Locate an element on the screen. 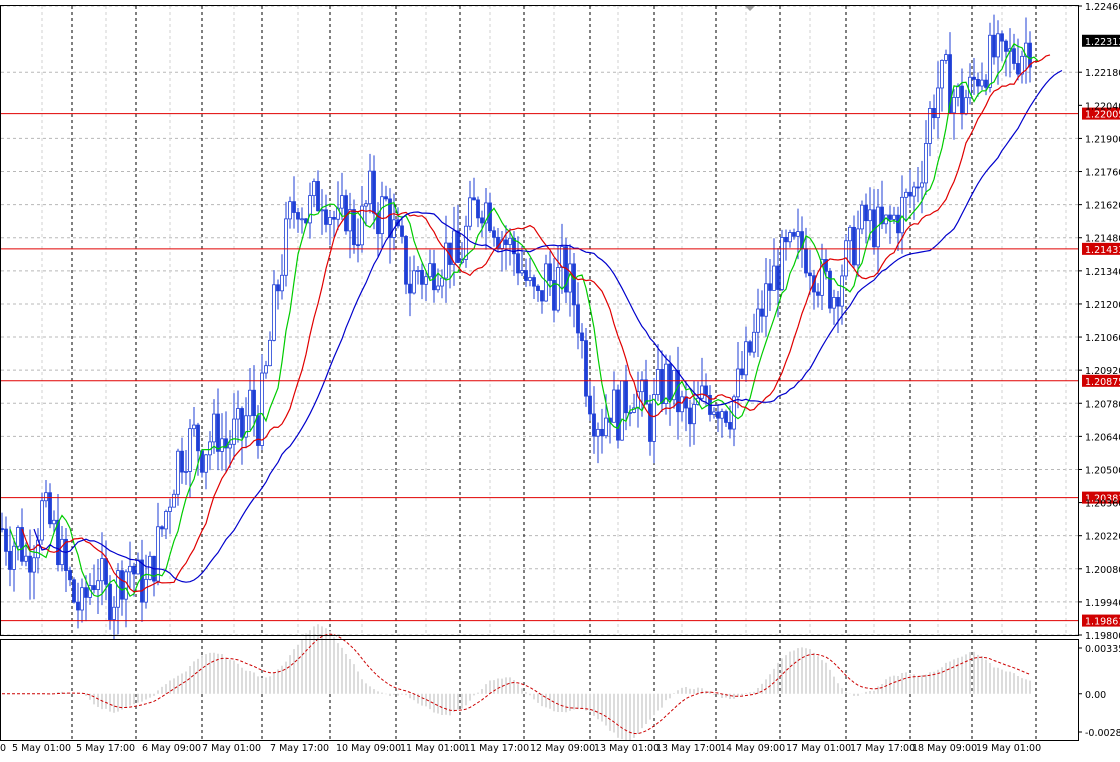 The image size is (1120, 762). price-tick-label: 1.22180 is located at coordinates (1102, 73).